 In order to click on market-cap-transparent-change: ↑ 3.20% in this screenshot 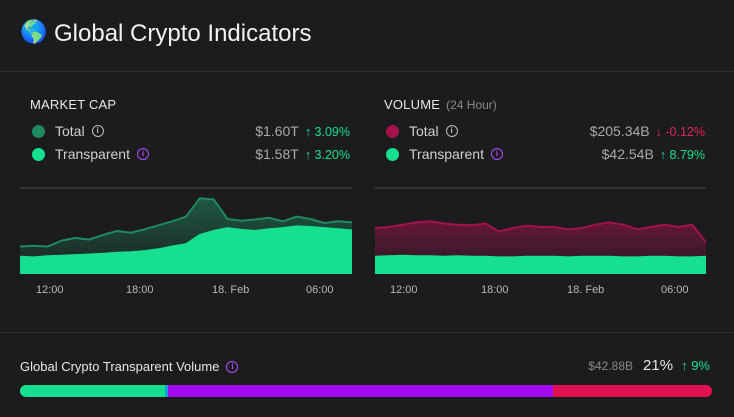, I will do `click(327, 155)`.